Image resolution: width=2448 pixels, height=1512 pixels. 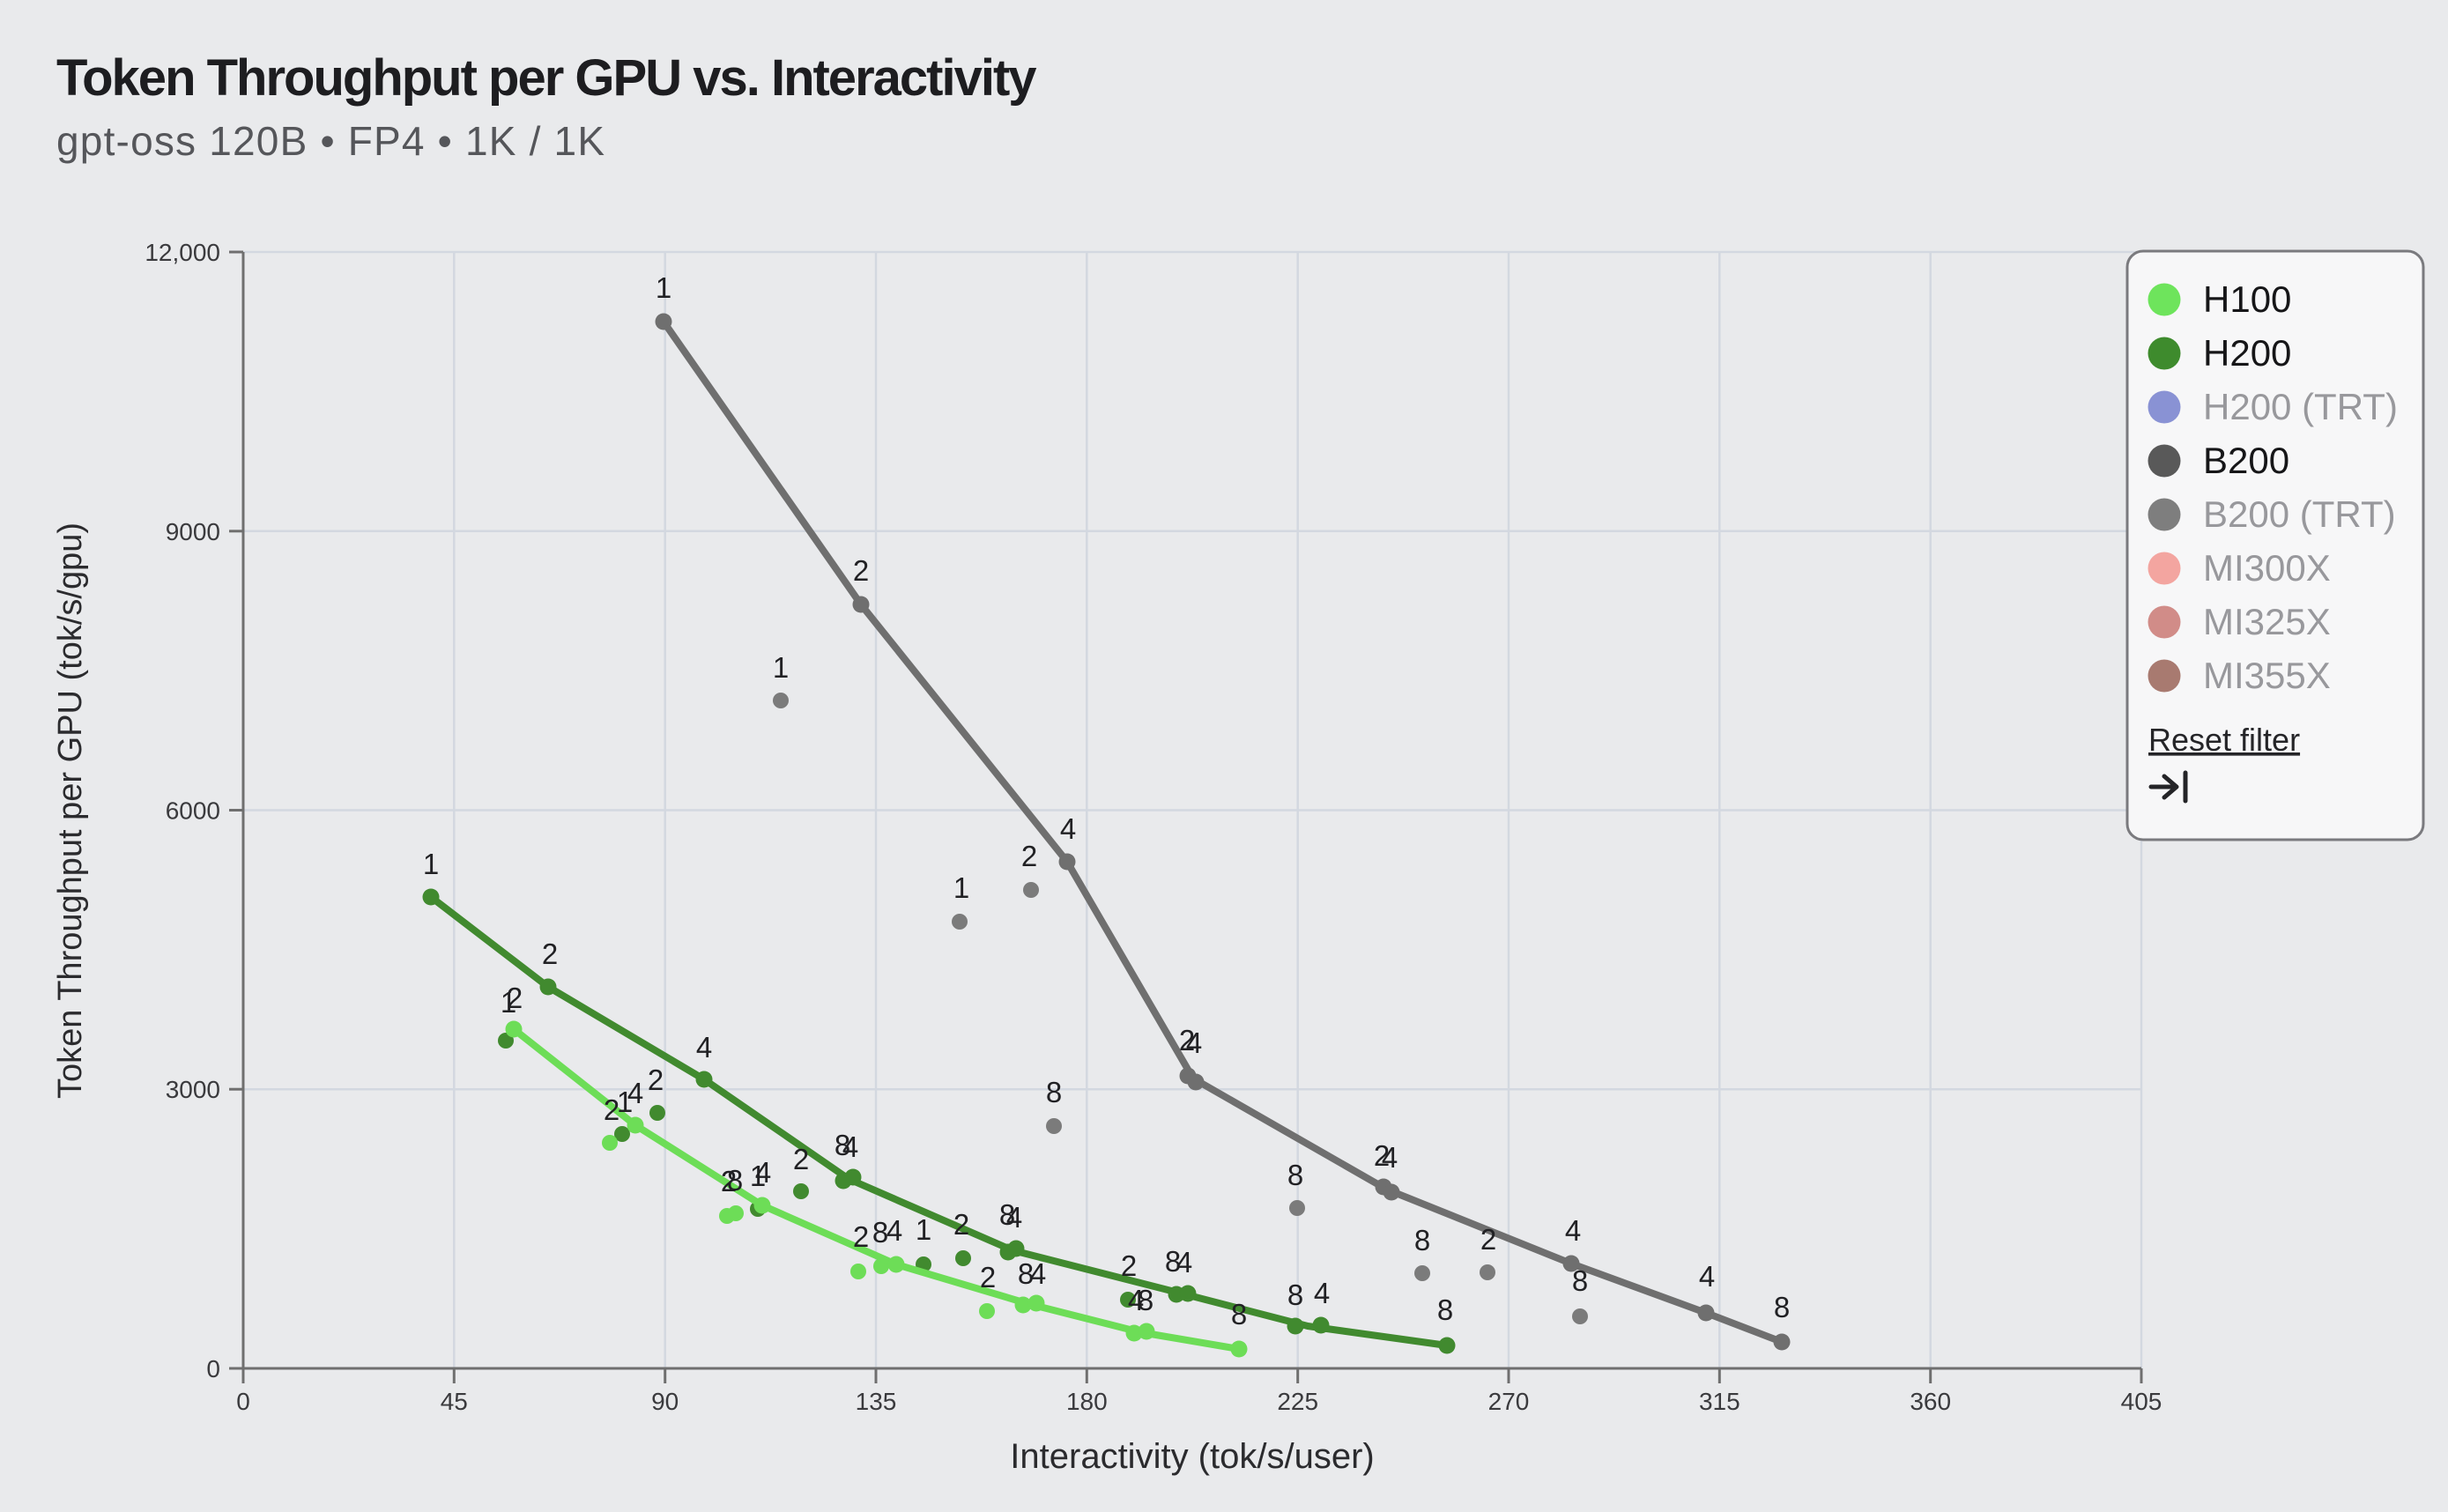 What do you see at coordinates (70, 811) in the screenshot?
I see `svg-text:Token Throughput per GPU (tok/: Token Throughput per GPU (tok/s/gpu)` at bounding box center [70, 811].